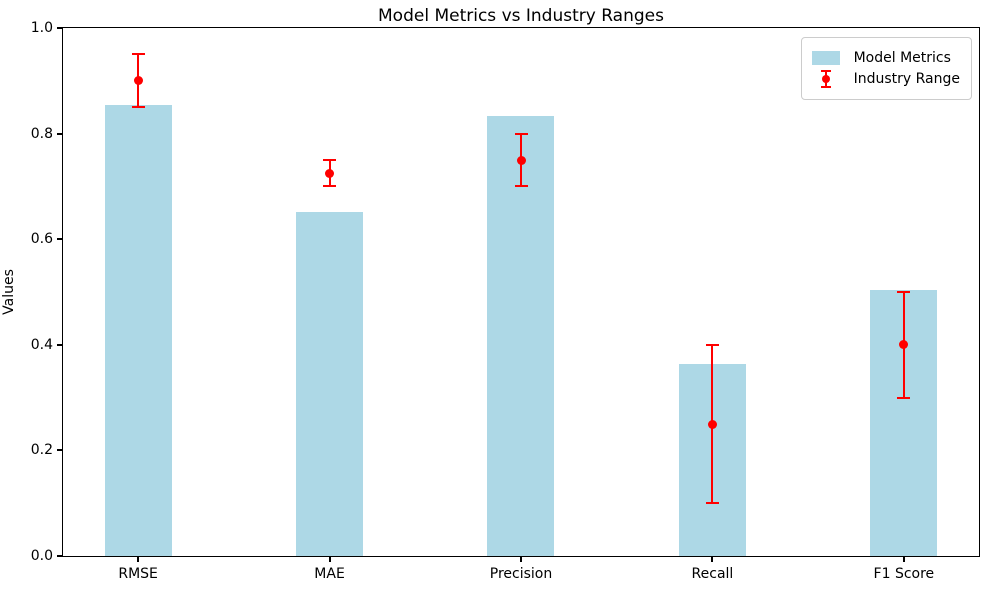  I want to click on y-tick-label: 0.6, so click(41, 239).